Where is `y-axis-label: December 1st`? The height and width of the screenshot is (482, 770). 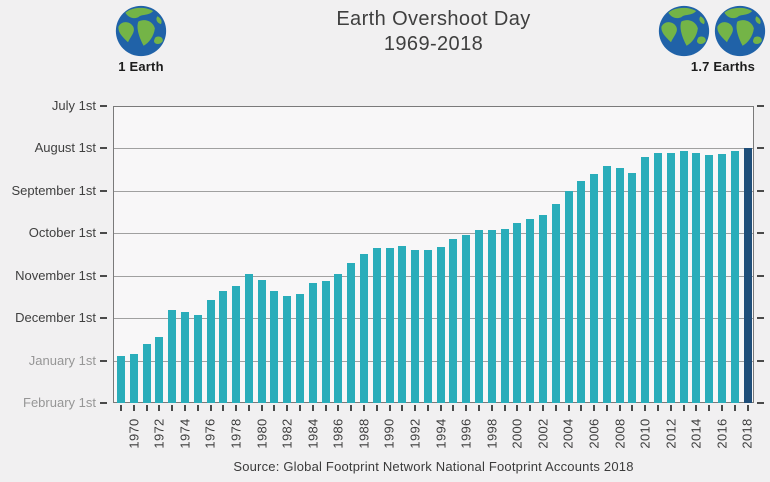
y-axis-label: December 1st is located at coordinates (55, 318).